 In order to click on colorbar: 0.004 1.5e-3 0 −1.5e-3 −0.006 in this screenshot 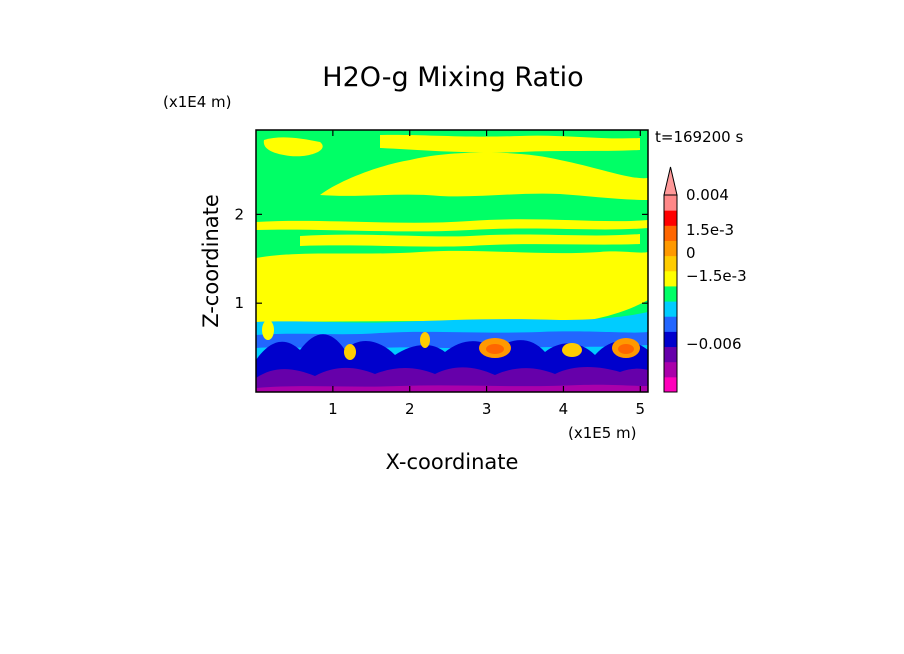, I will do `click(705, 279)`.